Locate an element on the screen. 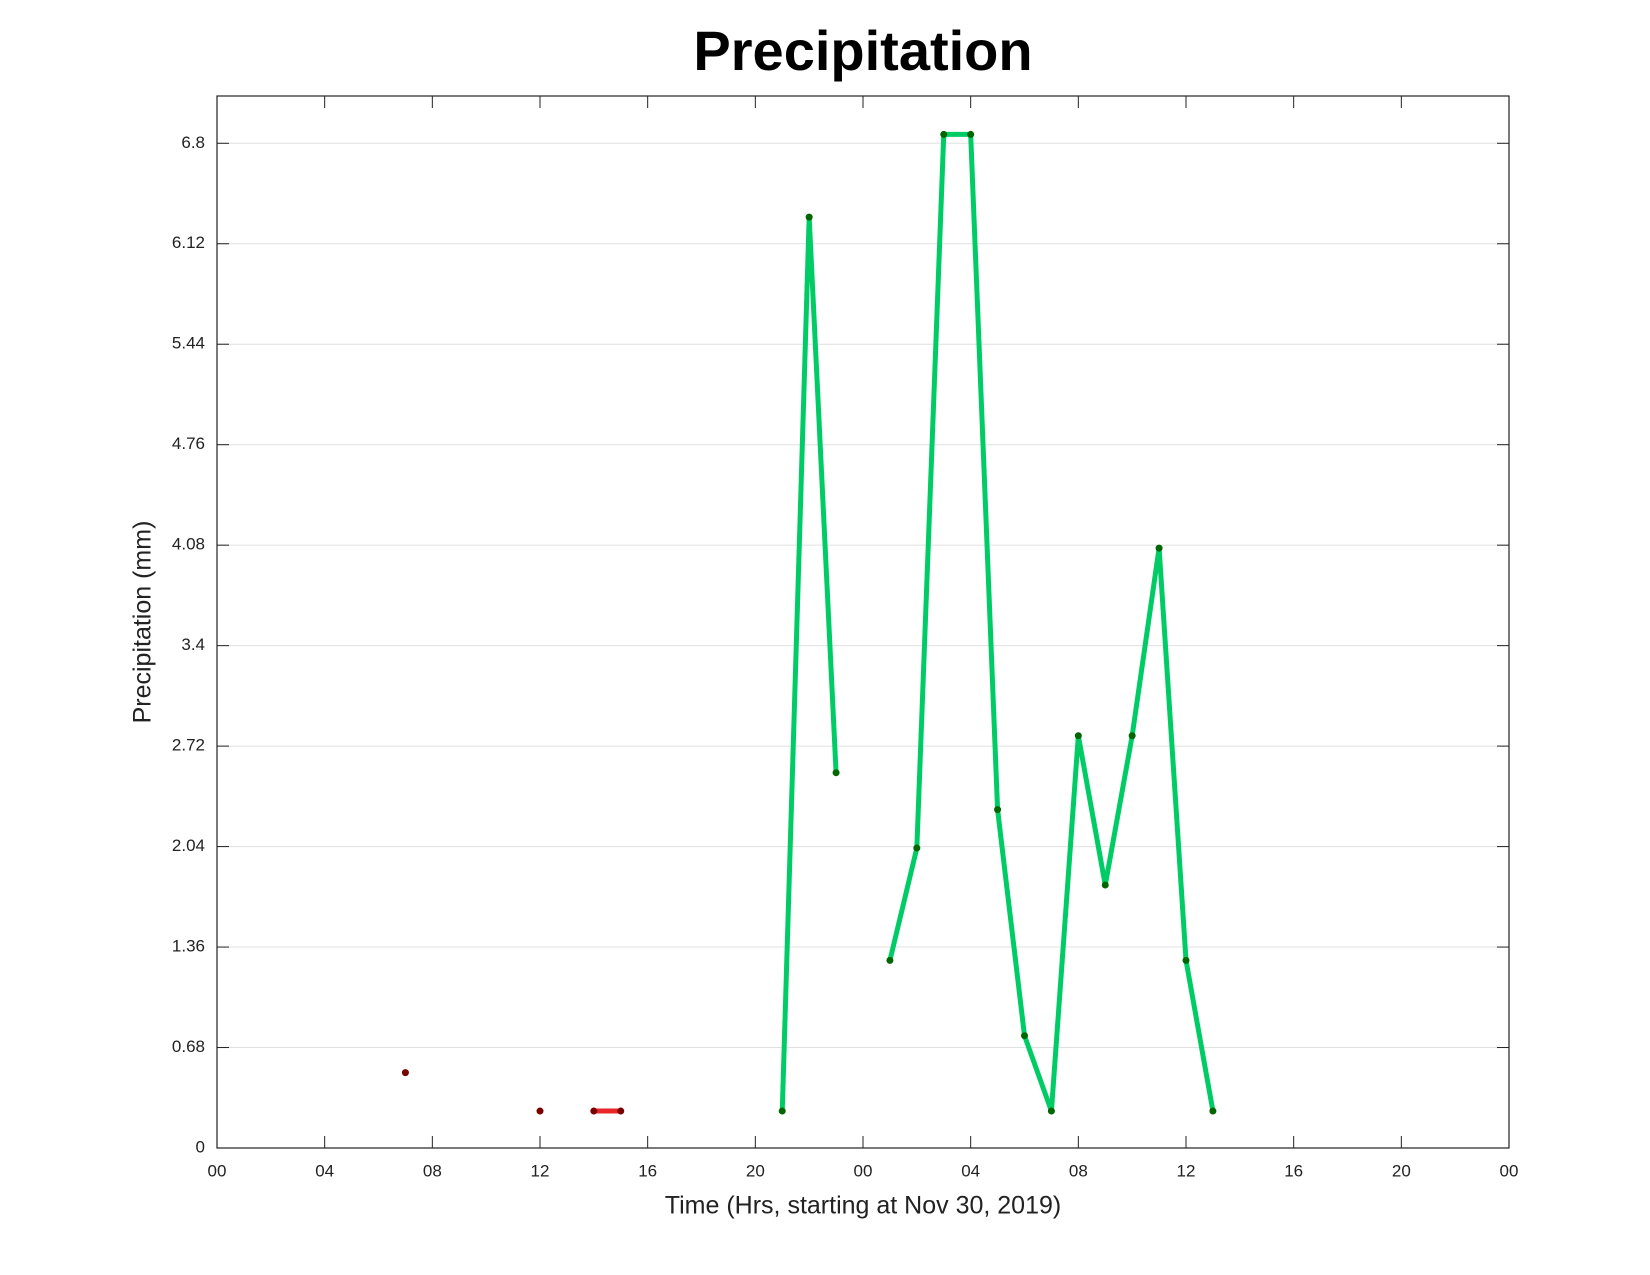  y-tick-label: 4.08 is located at coordinates (188, 544).